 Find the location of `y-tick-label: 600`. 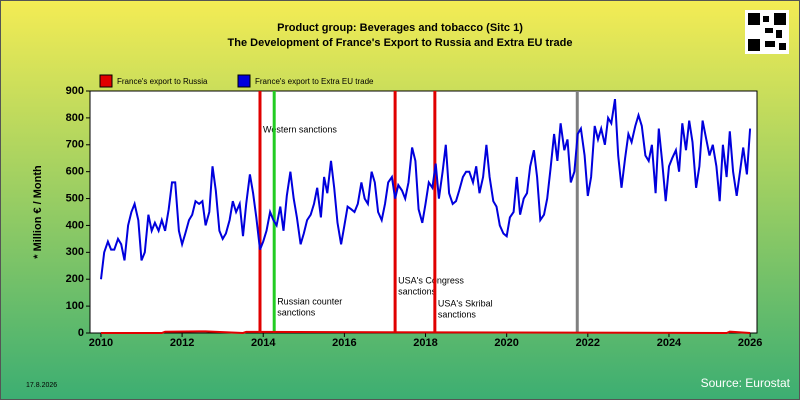

y-tick-label: 600 is located at coordinates (75, 172).